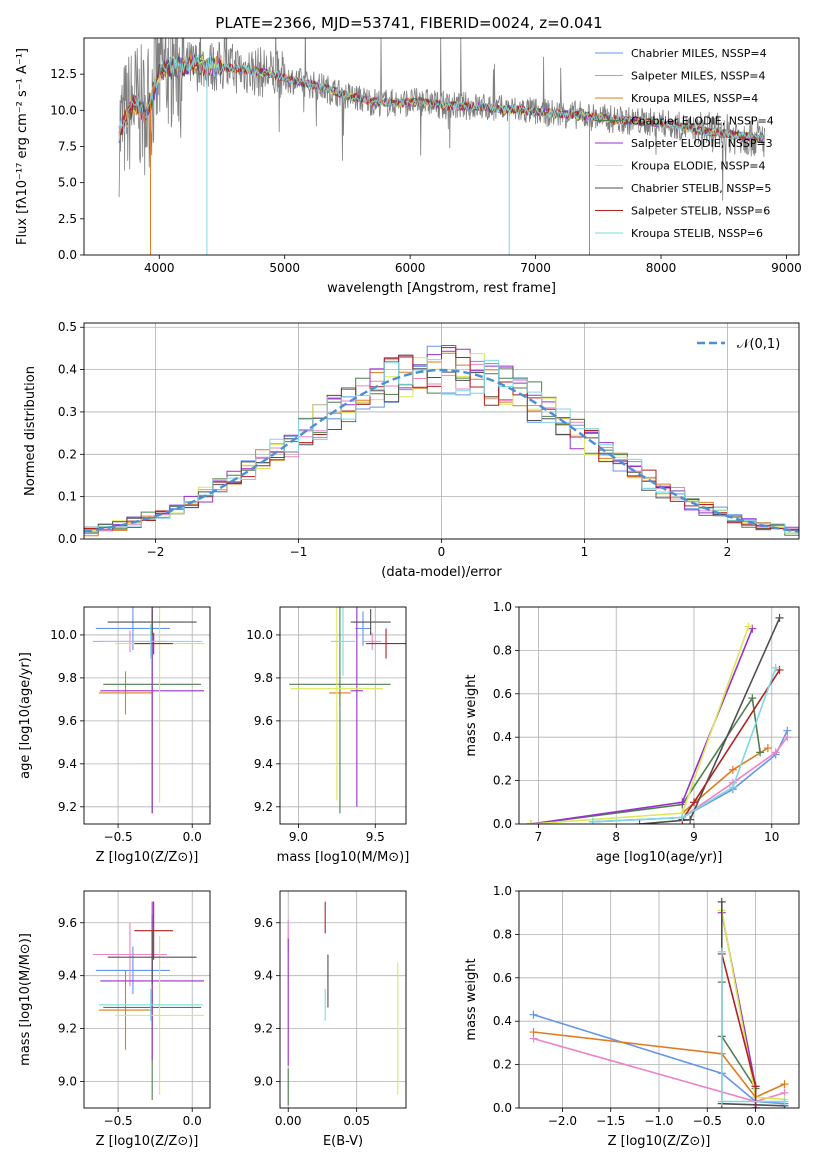 Image resolution: width=819 pixels, height=1170 pixels. Describe the element at coordinates (539, 837) in the screenshot. I see `x-tick-label: 7` at that location.